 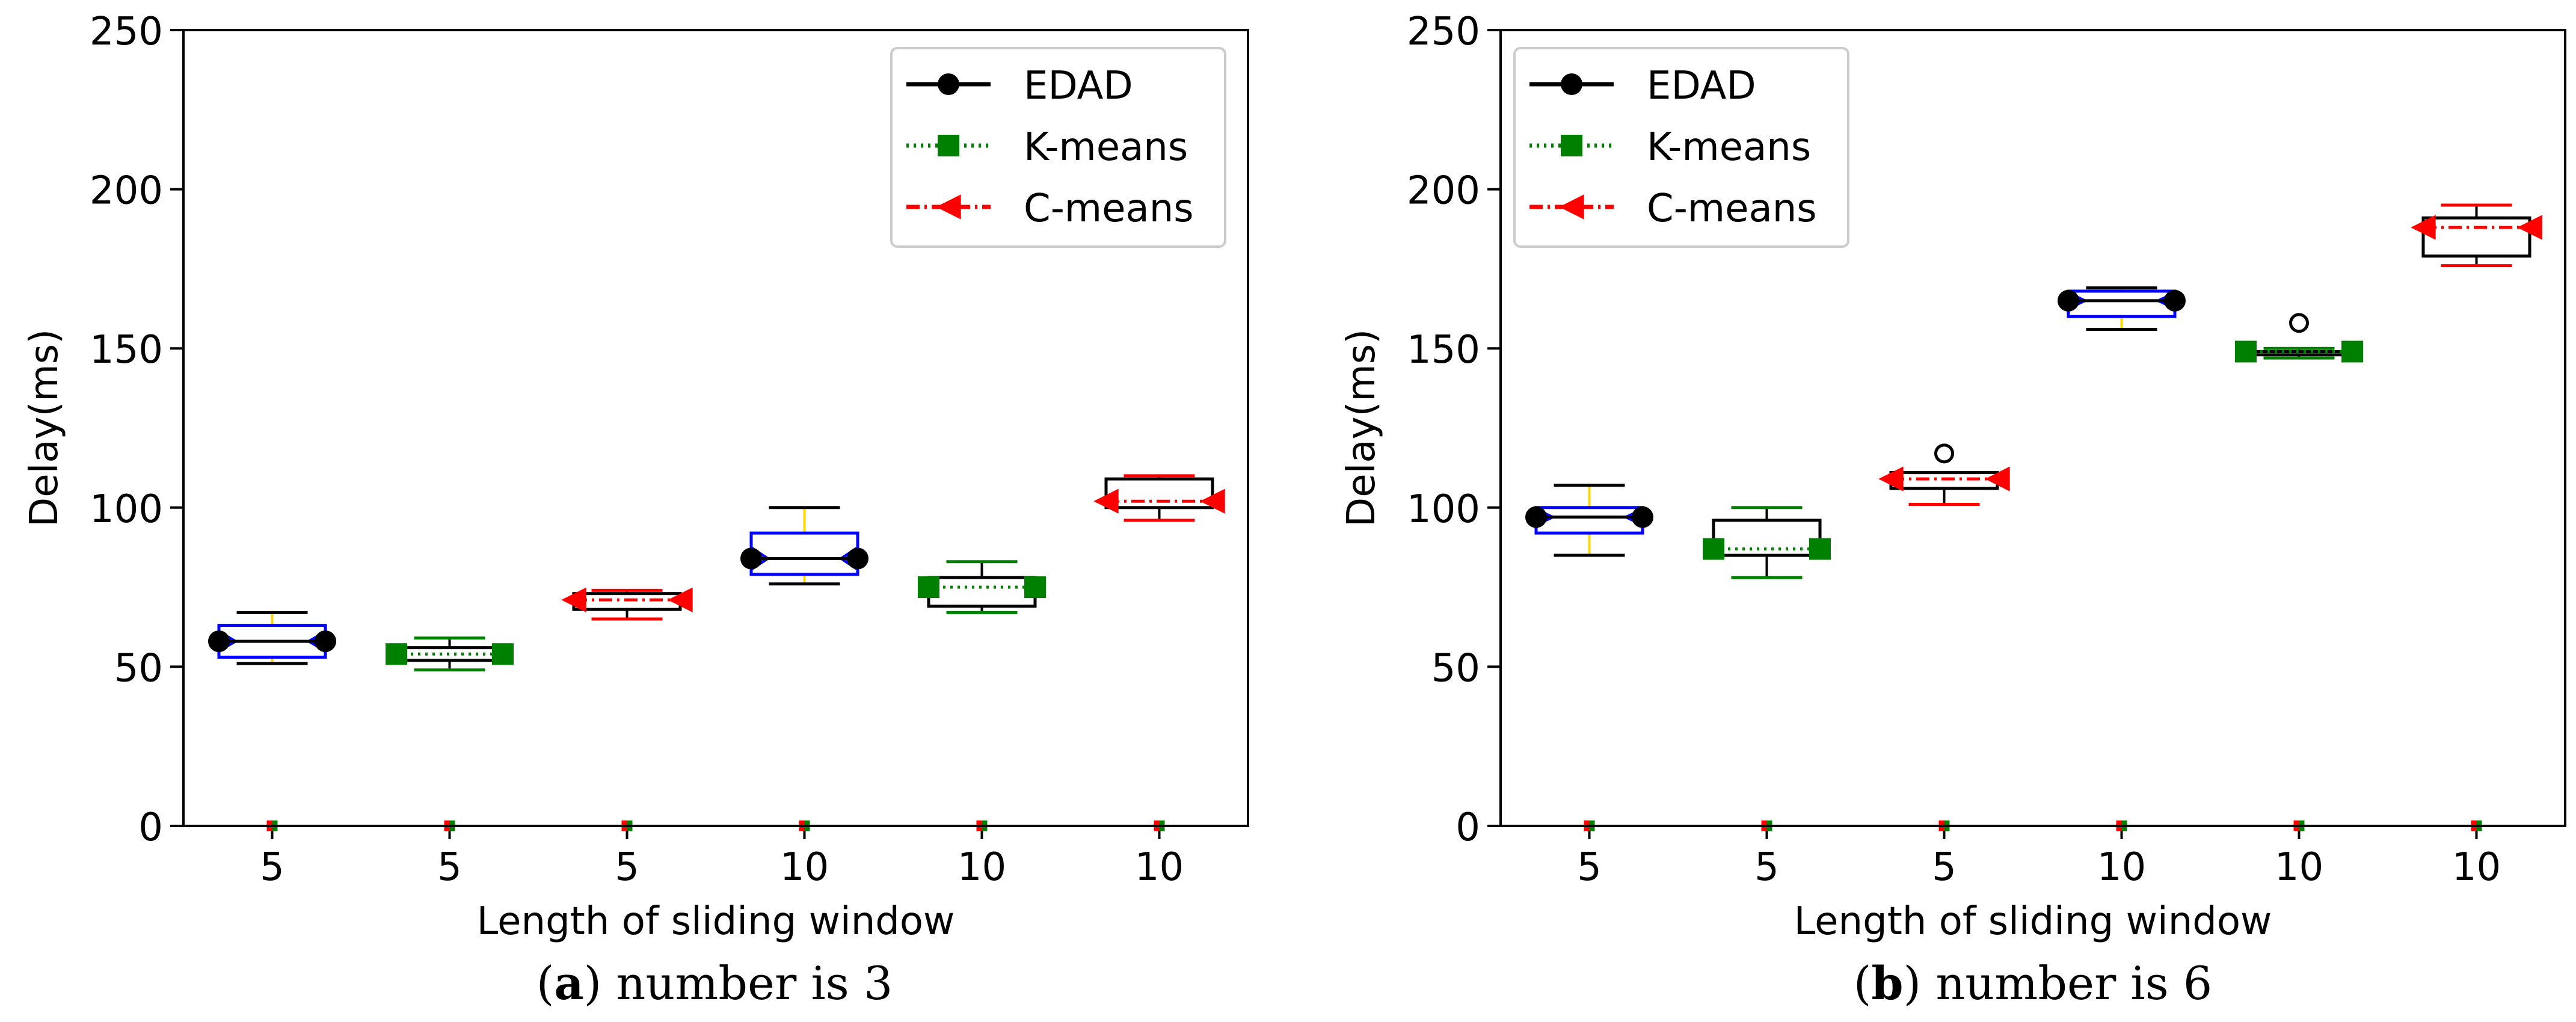 What do you see at coordinates (716, 921) in the screenshot?
I see `panel-a-xlabel: Length of sliding window` at bounding box center [716, 921].